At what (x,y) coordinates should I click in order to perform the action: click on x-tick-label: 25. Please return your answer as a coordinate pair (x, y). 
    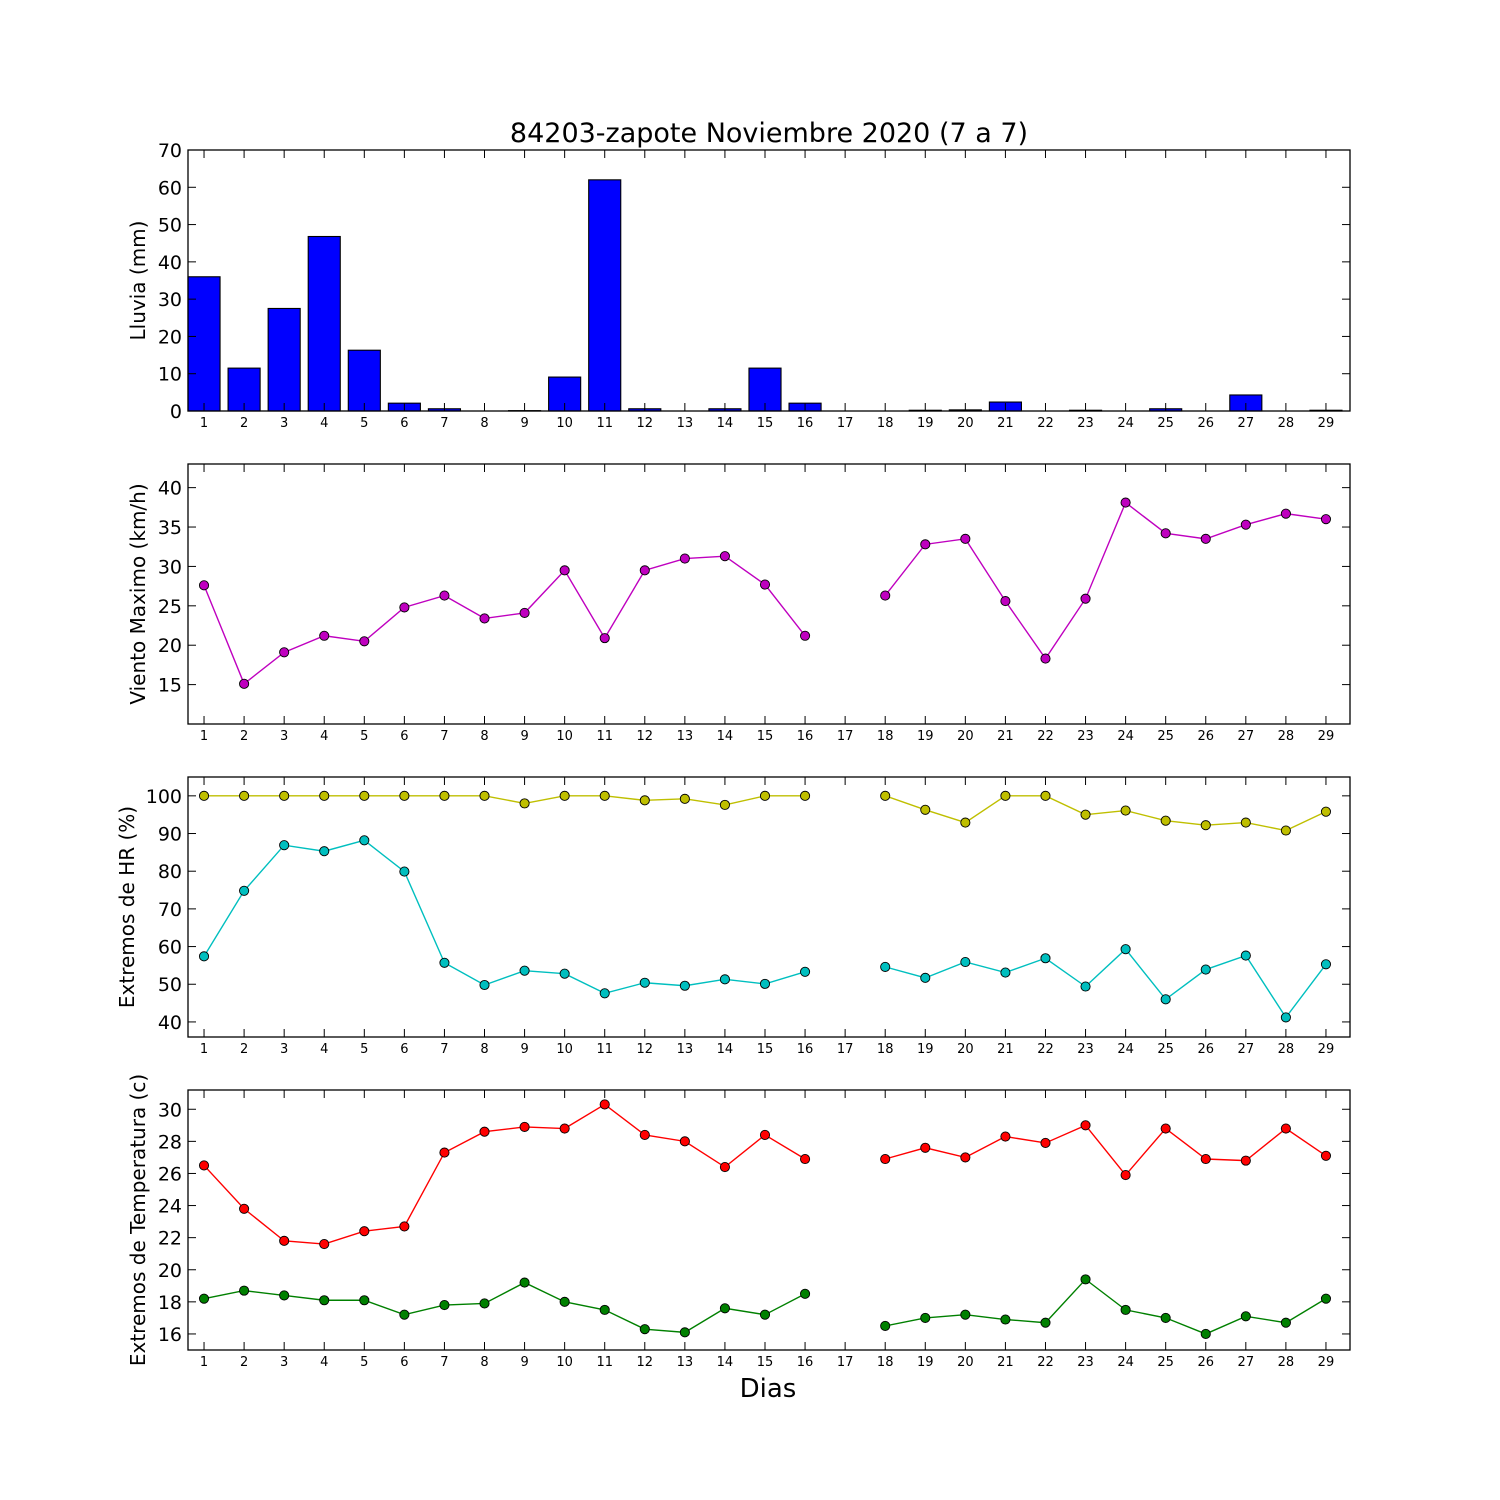
    Looking at the image, I should click on (1165, 423).